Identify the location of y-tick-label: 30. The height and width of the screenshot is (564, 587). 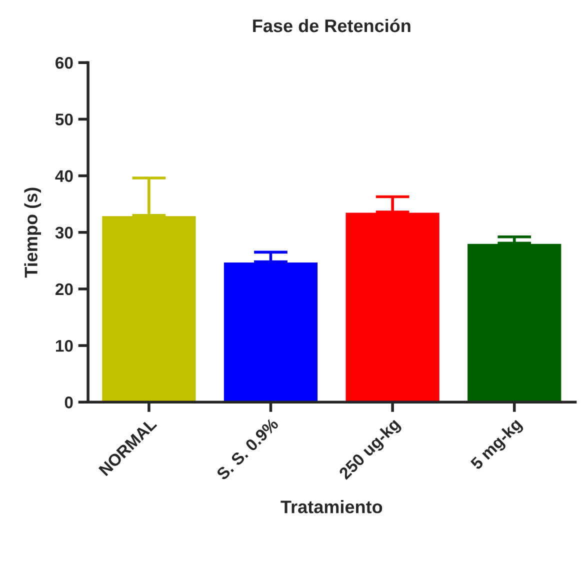
(64, 232).